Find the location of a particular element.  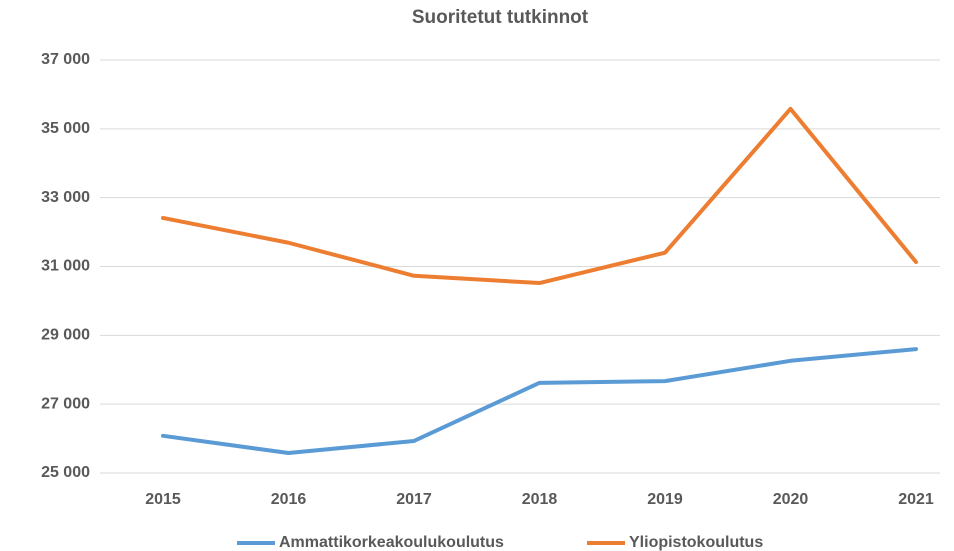

chart-title: Suoritetut tutkinnot is located at coordinates (500, 17).